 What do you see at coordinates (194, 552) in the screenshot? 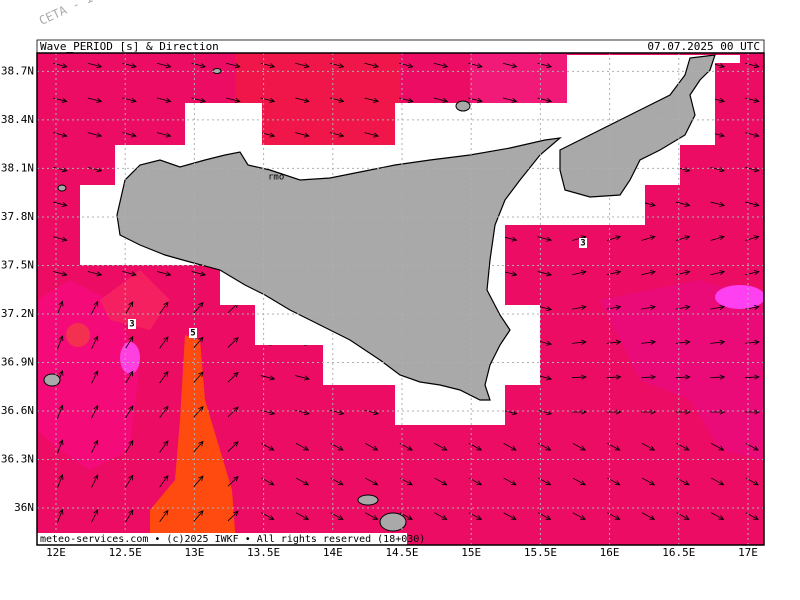
I see `lon-tick-label: 13E` at bounding box center [194, 552].